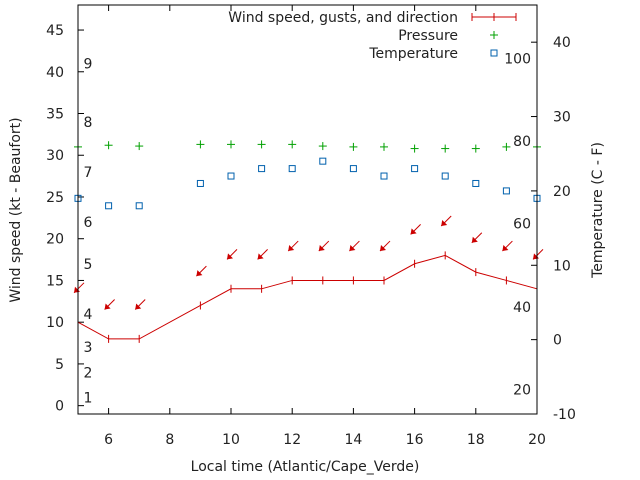 Image resolution: width=640 pixels, height=480 pixels. I want to click on legend-swatch-temperature, so click(494, 53).